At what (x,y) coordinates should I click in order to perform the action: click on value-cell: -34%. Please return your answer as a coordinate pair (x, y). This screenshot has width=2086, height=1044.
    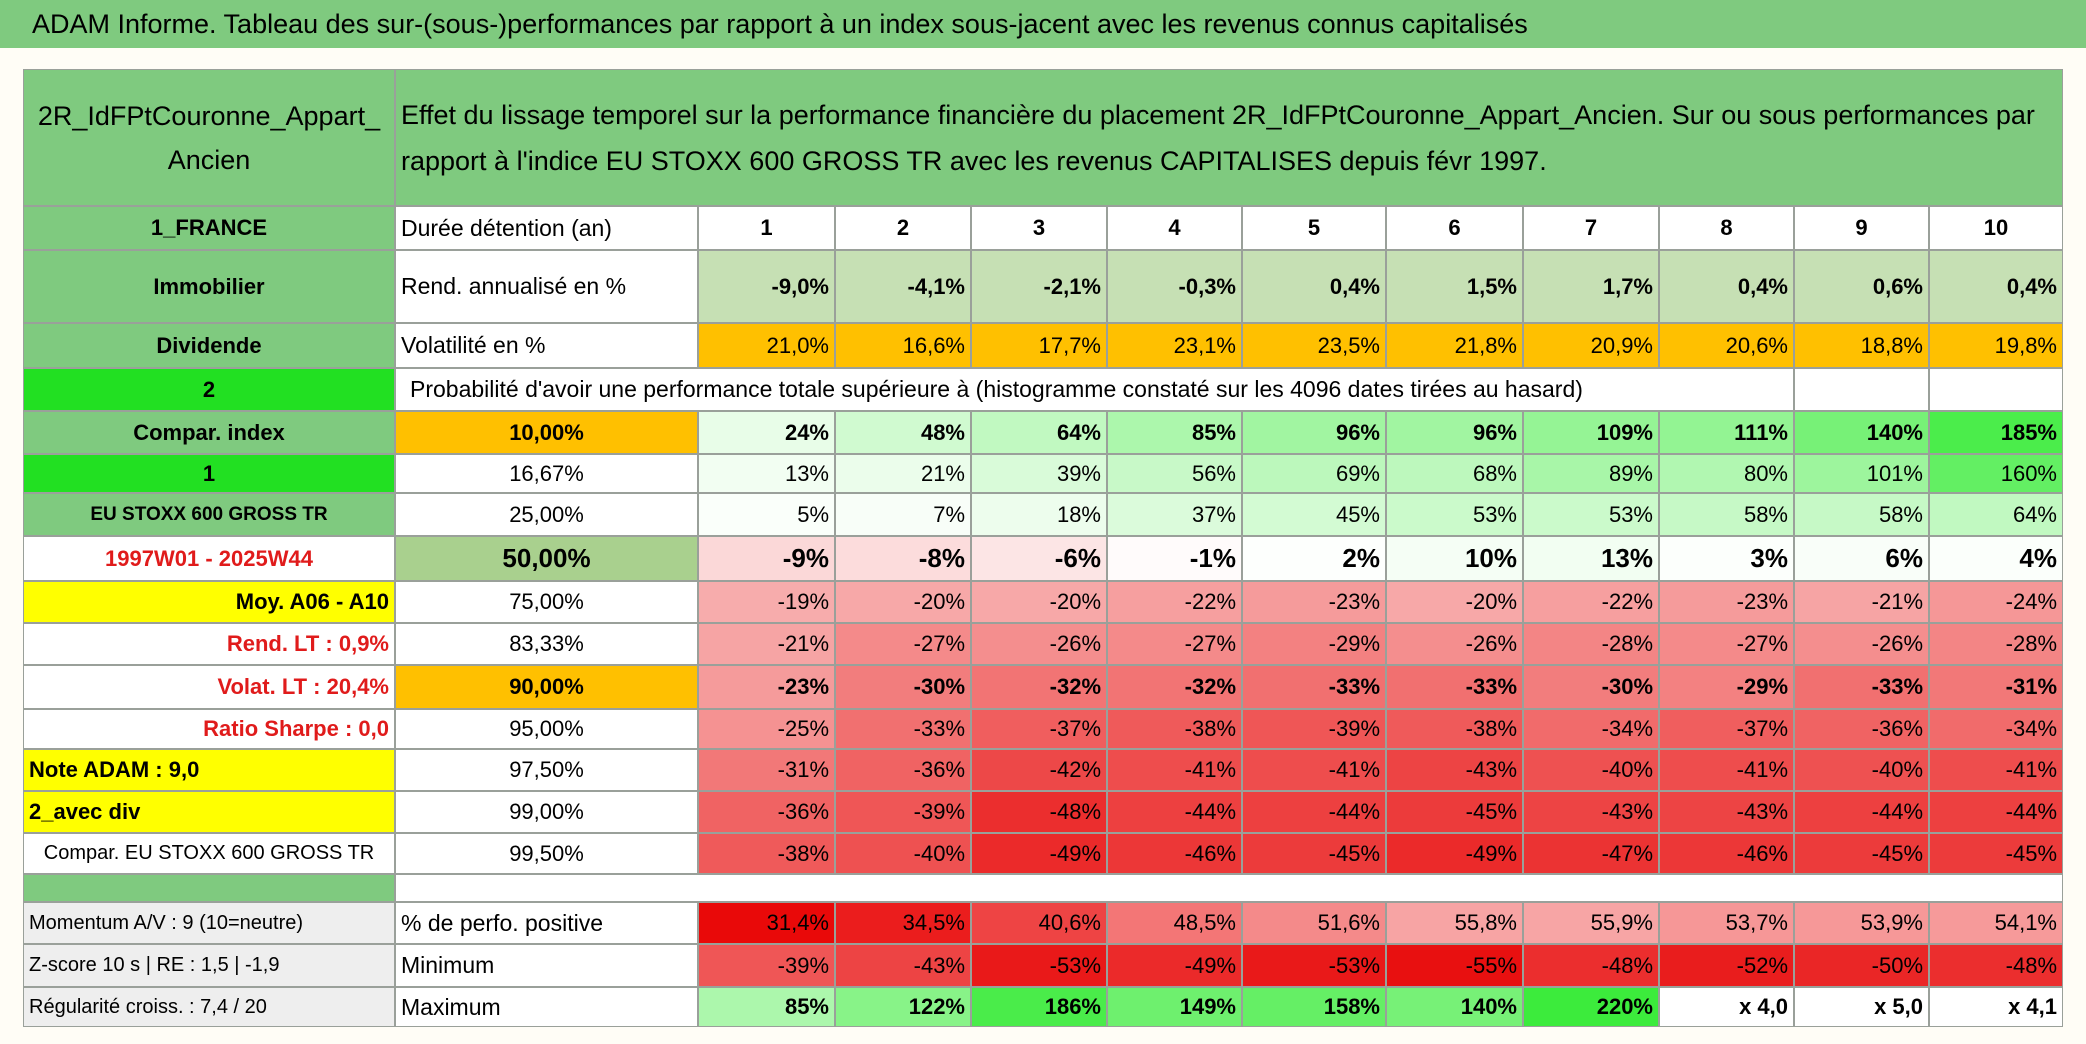
    Looking at the image, I should click on (1591, 729).